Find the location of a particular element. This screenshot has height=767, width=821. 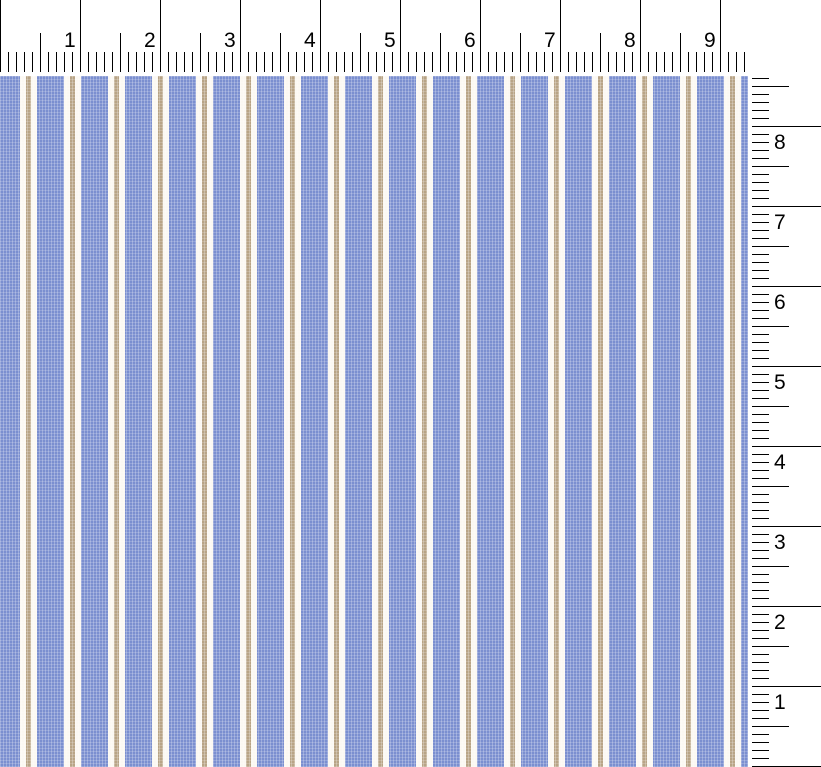

top-ruler-label: 9 is located at coordinates (710, 40).